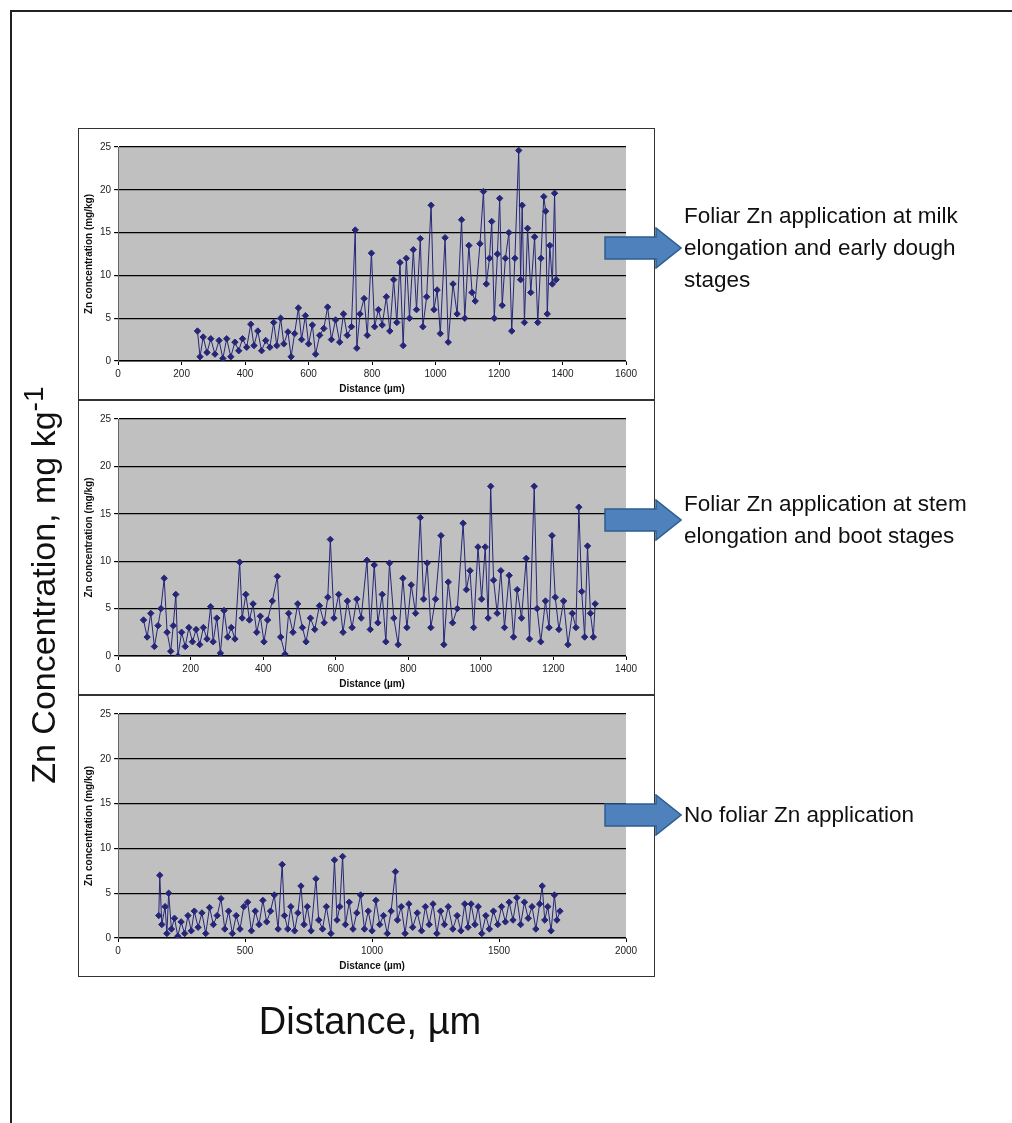 The height and width of the screenshot is (1123, 1012). I want to click on text: Foliar Zn application at stem elongation and boot stages, so click(826, 520).